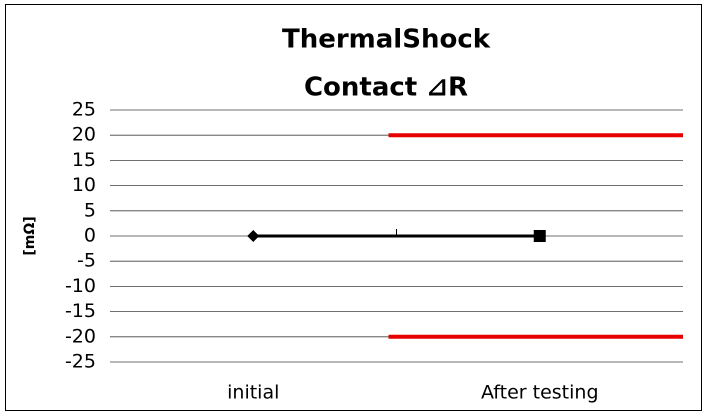 The height and width of the screenshot is (415, 708). What do you see at coordinates (253, 393) in the screenshot?
I see `x-tick-label: initial` at bounding box center [253, 393].